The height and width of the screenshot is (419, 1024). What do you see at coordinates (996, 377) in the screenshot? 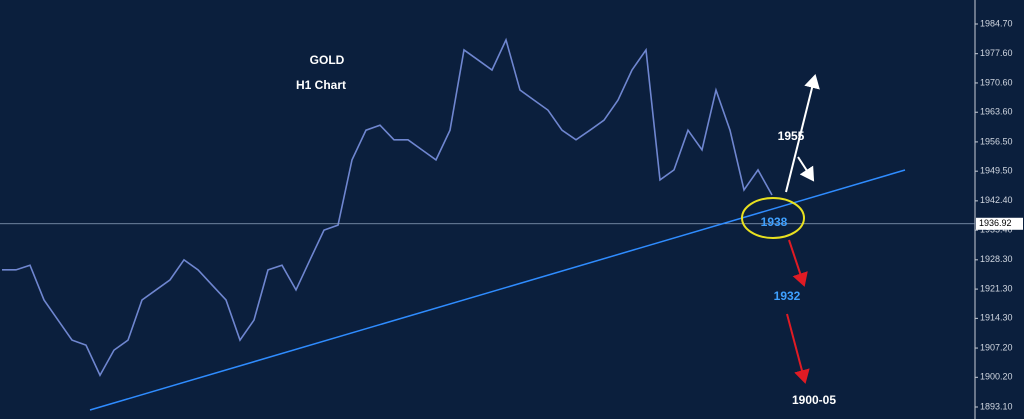
I see `y-tick-label: 1900.20` at bounding box center [996, 377].